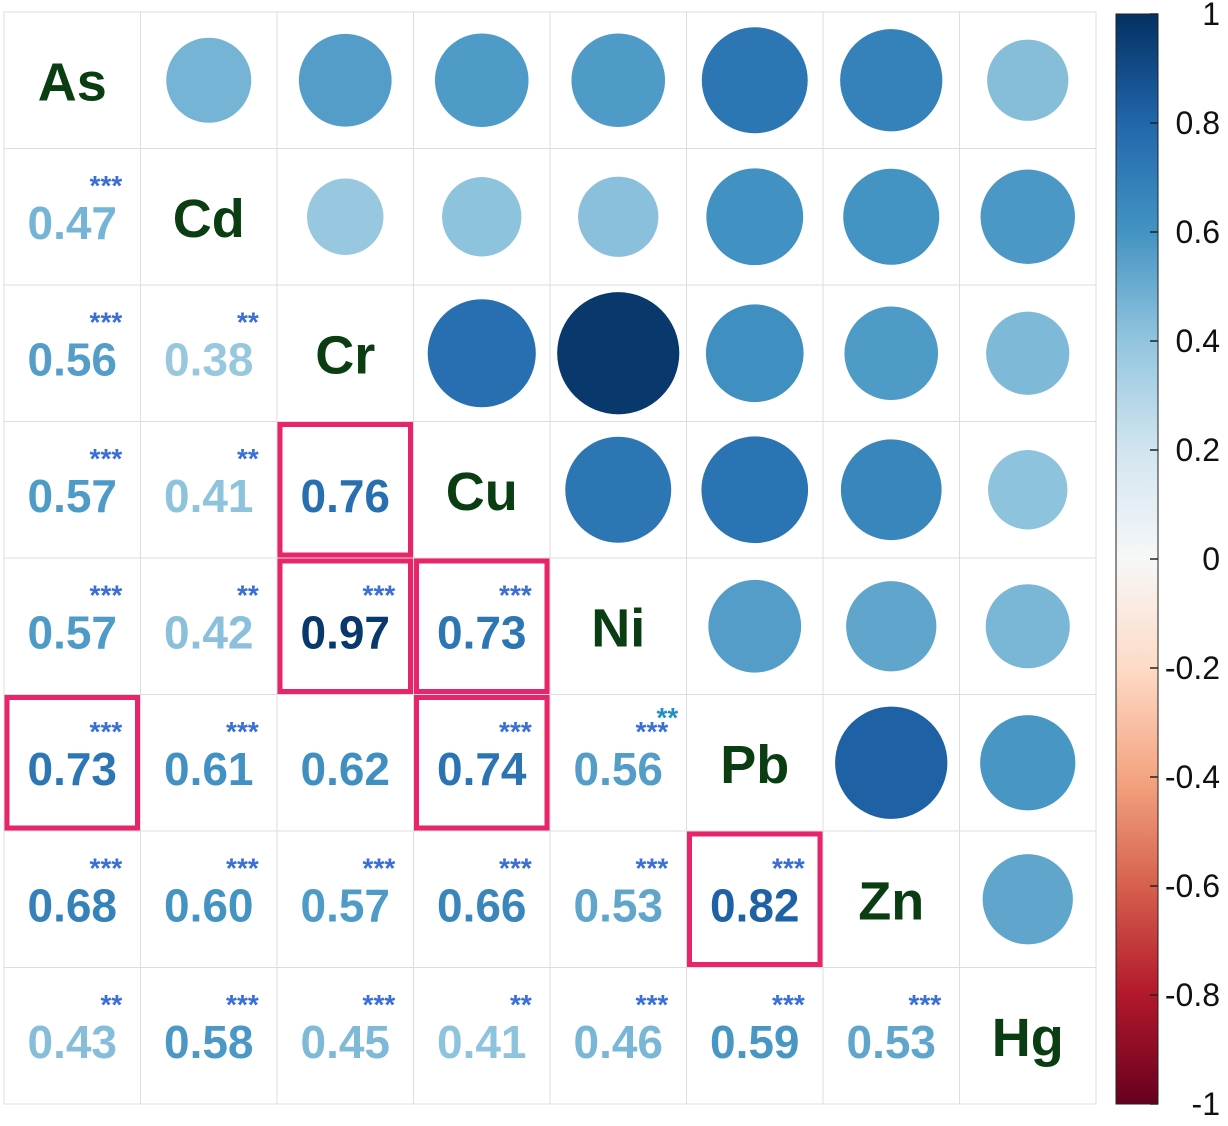 The width and height of the screenshot is (1228, 1126). What do you see at coordinates (482, 632) in the screenshot?
I see `coefficient-label: 0.73` at bounding box center [482, 632].